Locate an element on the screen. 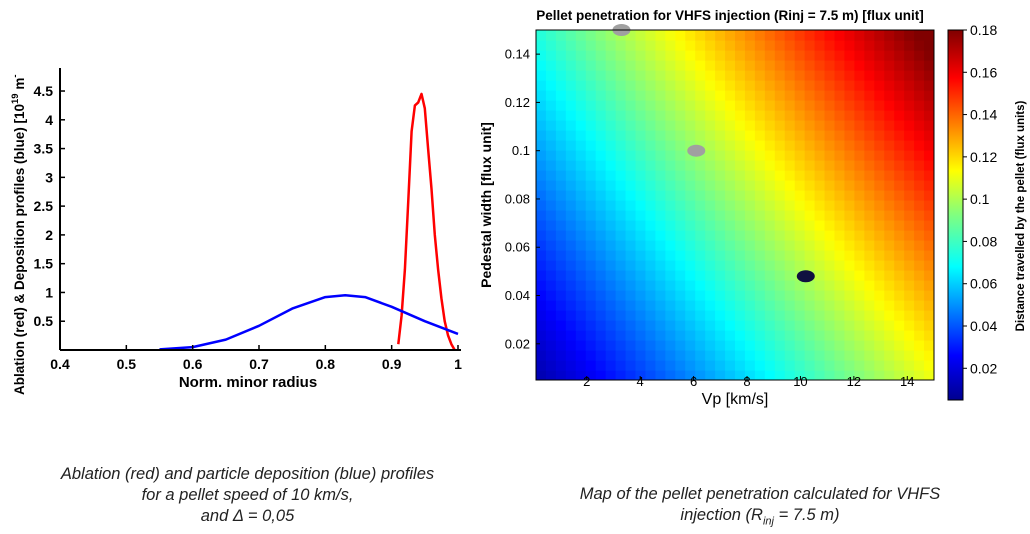 This screenshot has height=534, width=1030. heatmap-marker is located at coordinates (805, 276).